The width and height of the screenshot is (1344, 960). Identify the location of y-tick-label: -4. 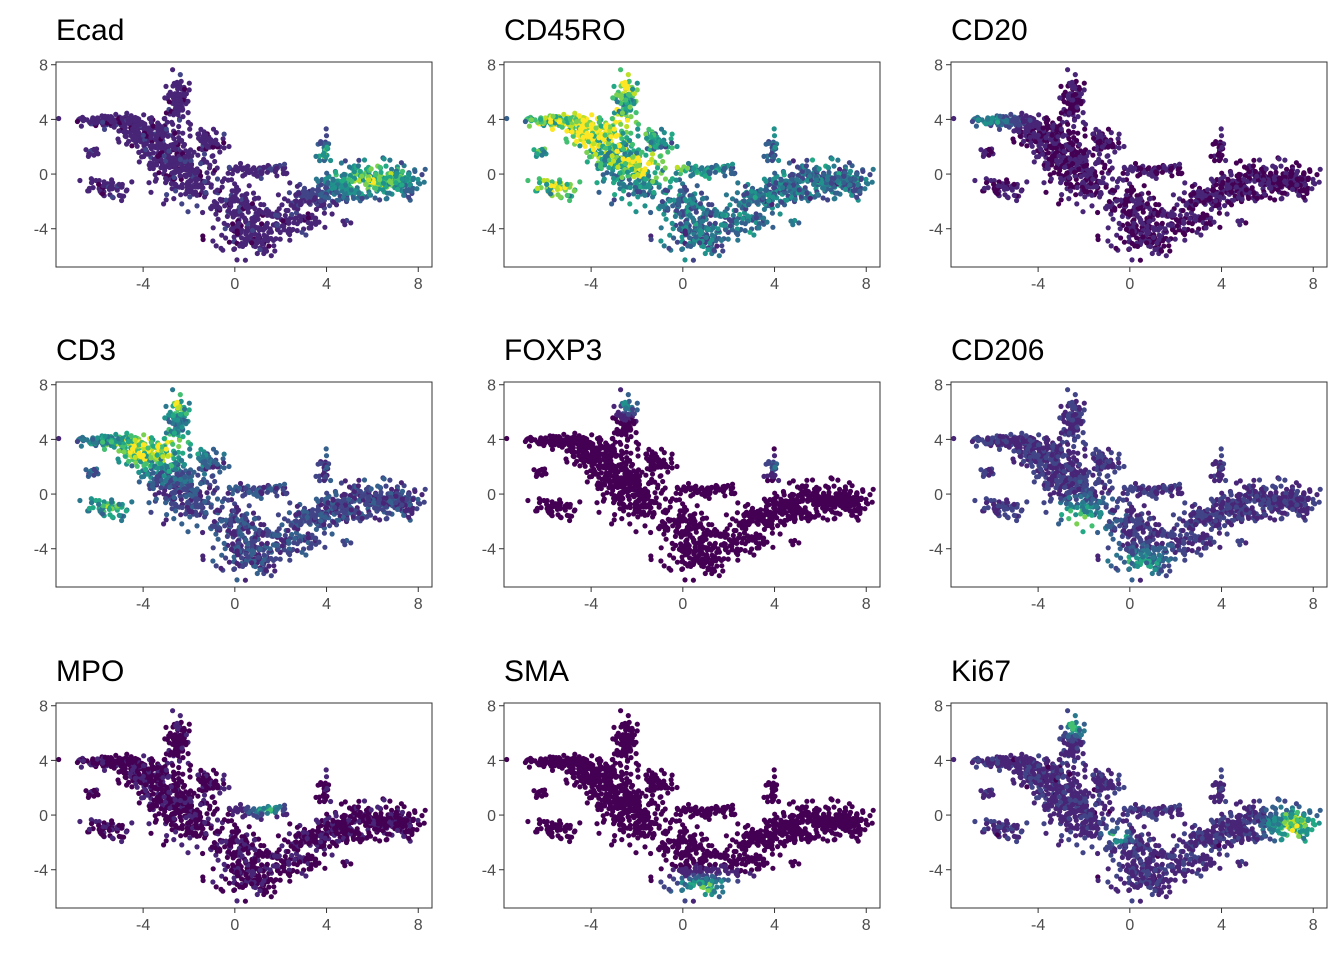
(489, 230).